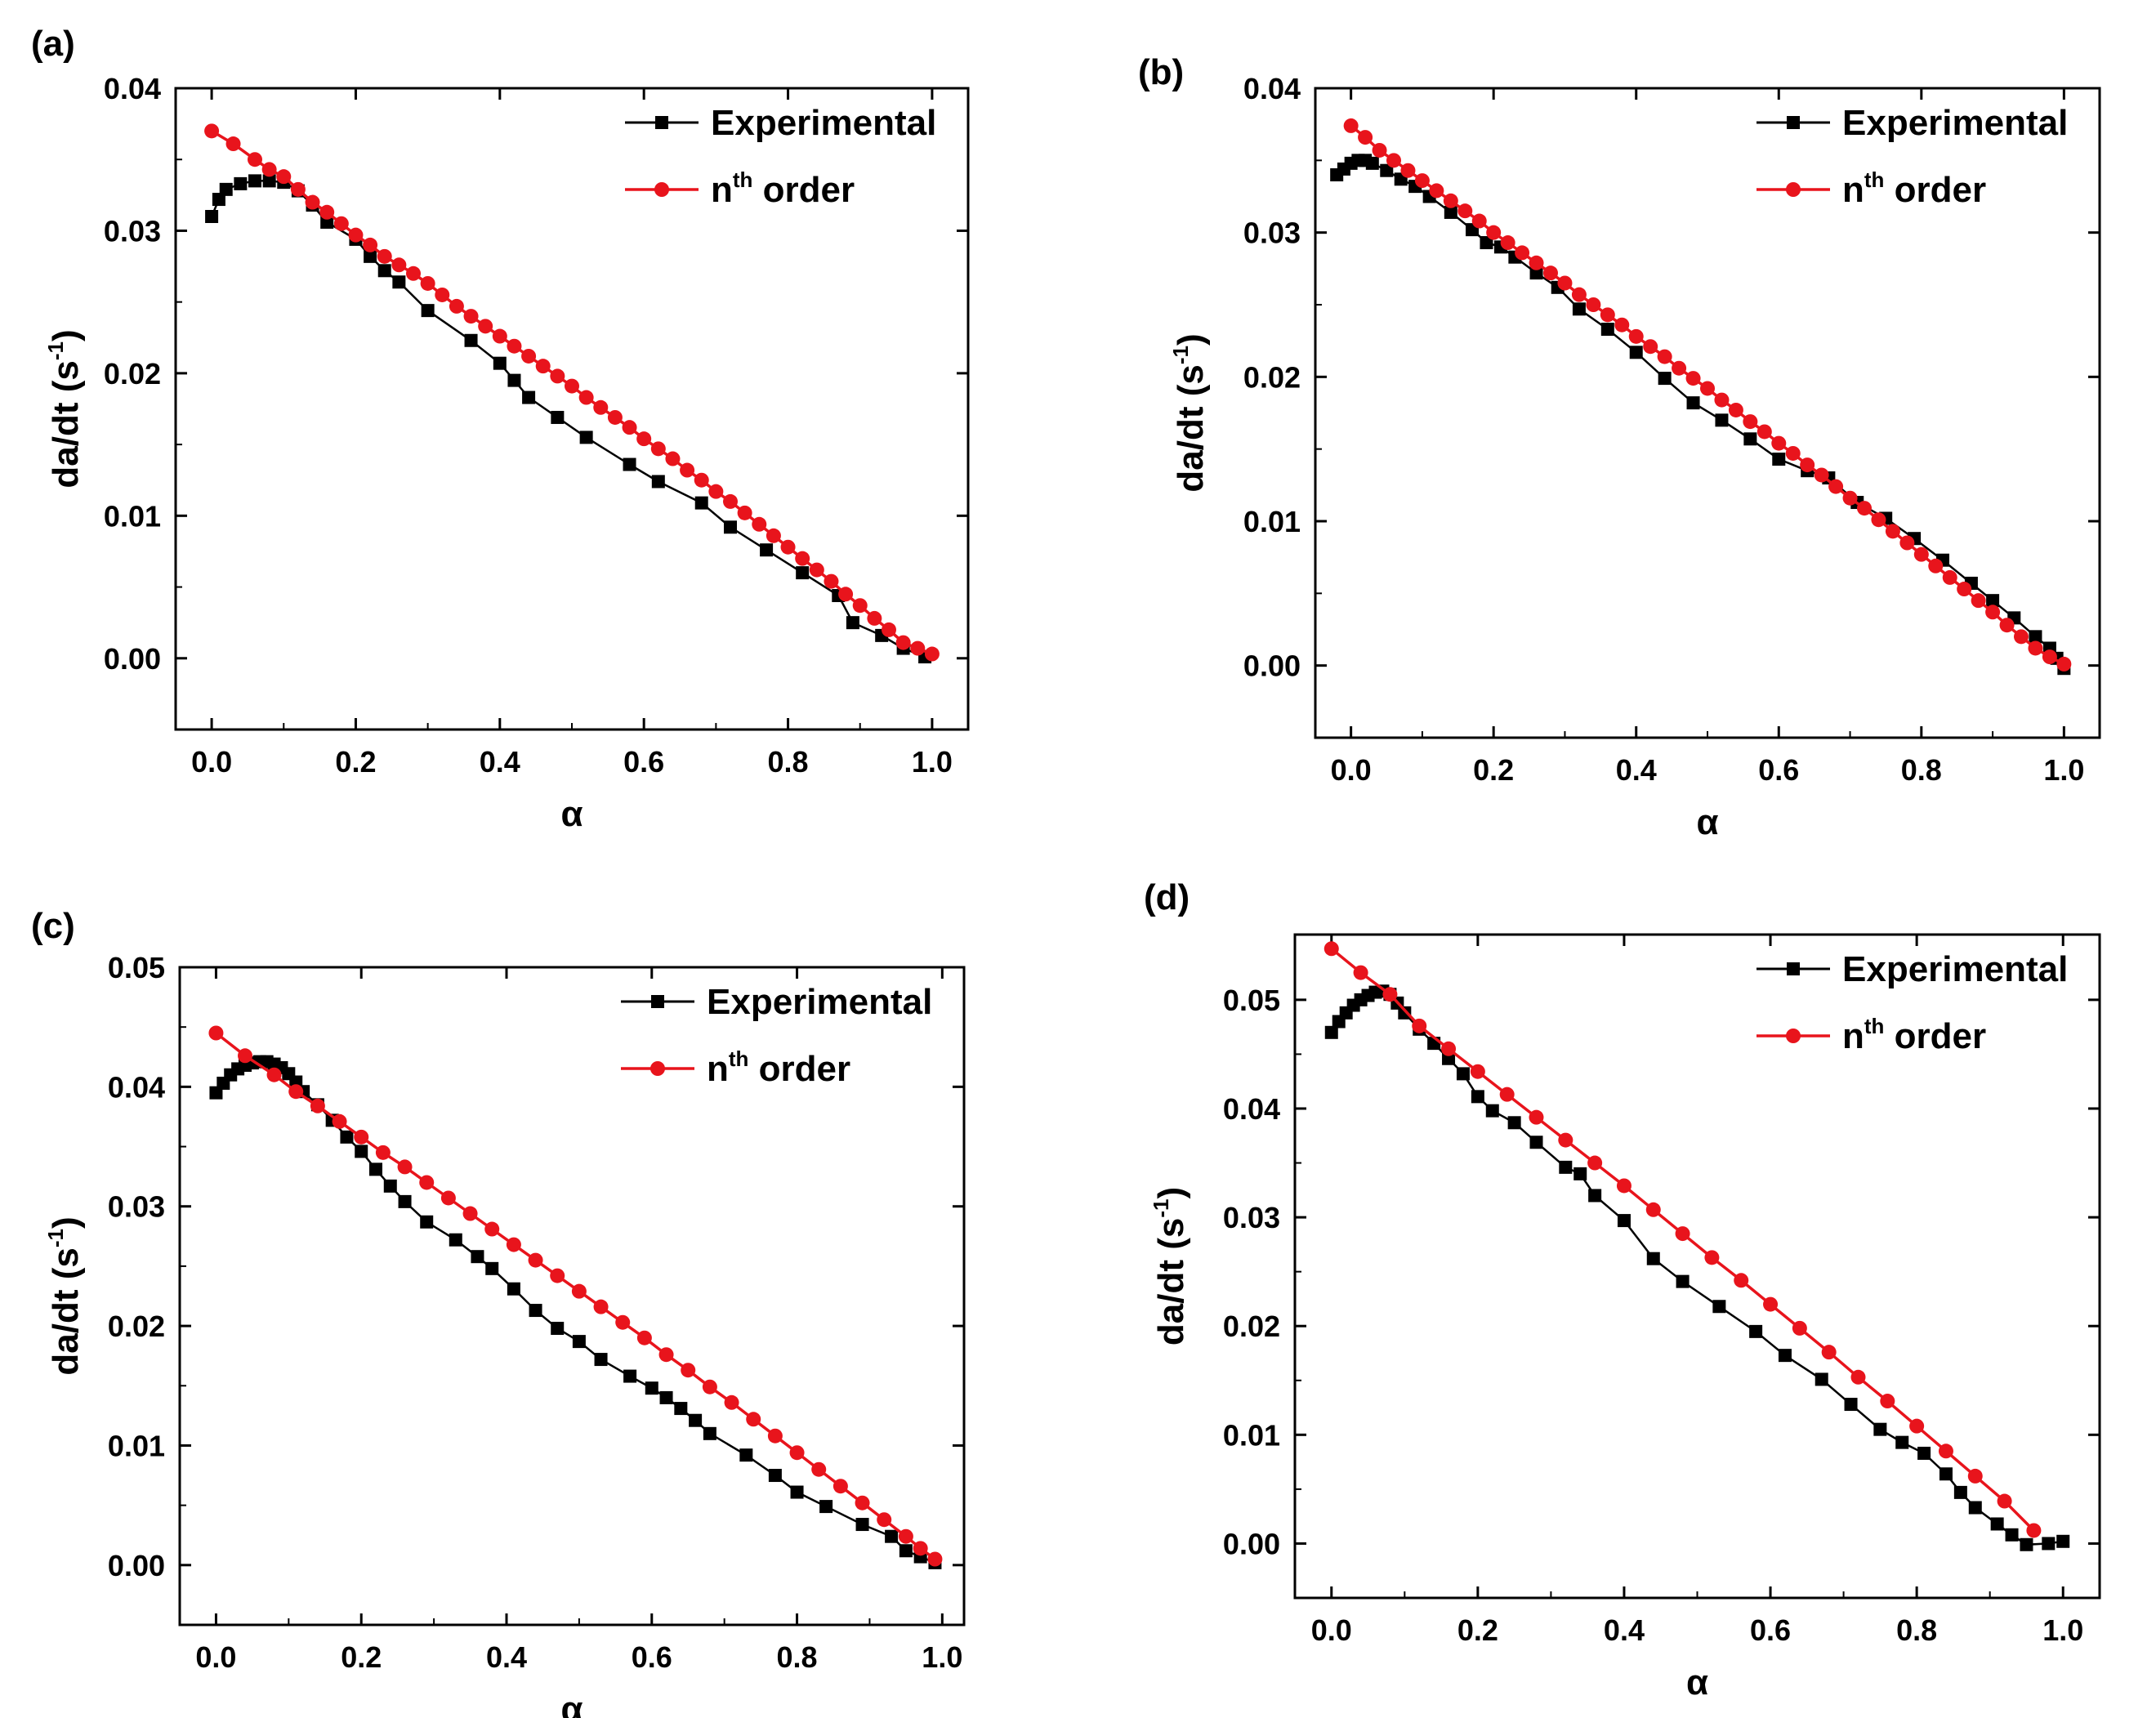  What do you see at coordinates (53, 44) in the screenshot?
I see `panel-label: (a)` at bounding box center [53, 44].